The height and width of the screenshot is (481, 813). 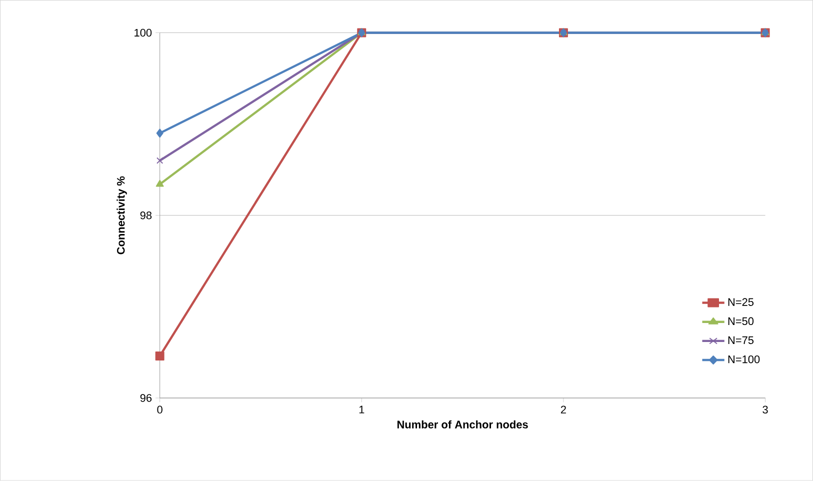 I want to click on y-axis-title: Connectivity %, so click(x=121, y=215).